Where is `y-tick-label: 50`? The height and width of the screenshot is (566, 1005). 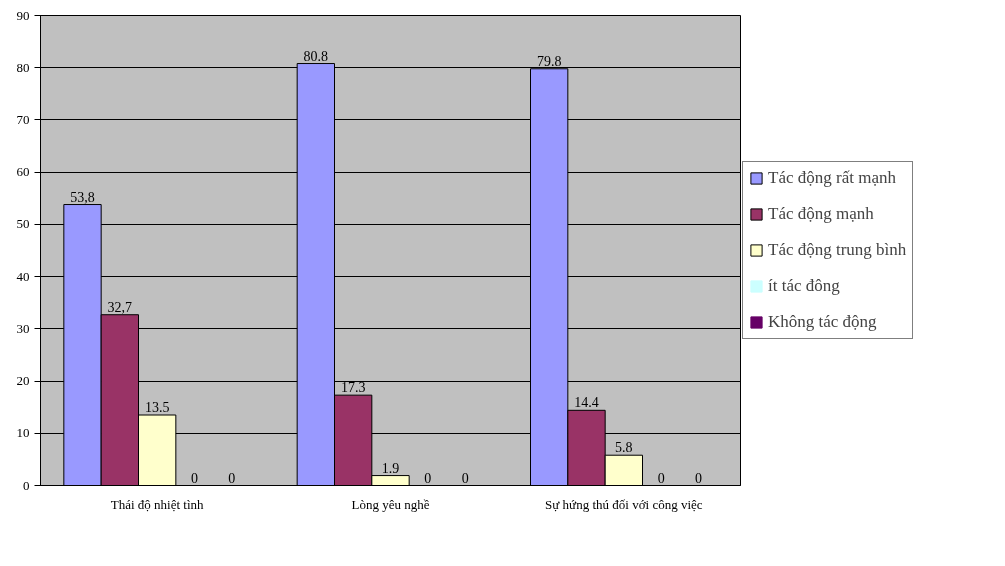
y-tick-label: 50 is located at coordinates (23, 224).